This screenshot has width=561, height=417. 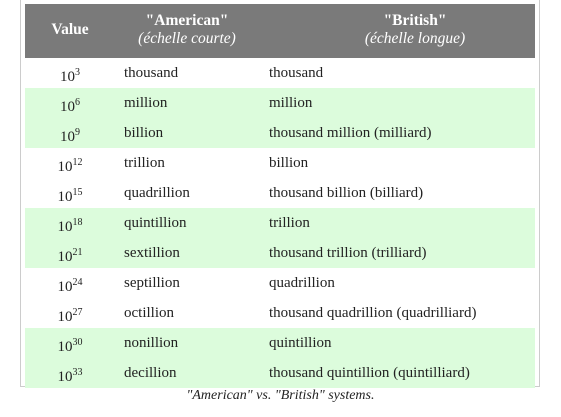 I want to click on table-row: 103 thousand thousand, so click(x=280, y=73).